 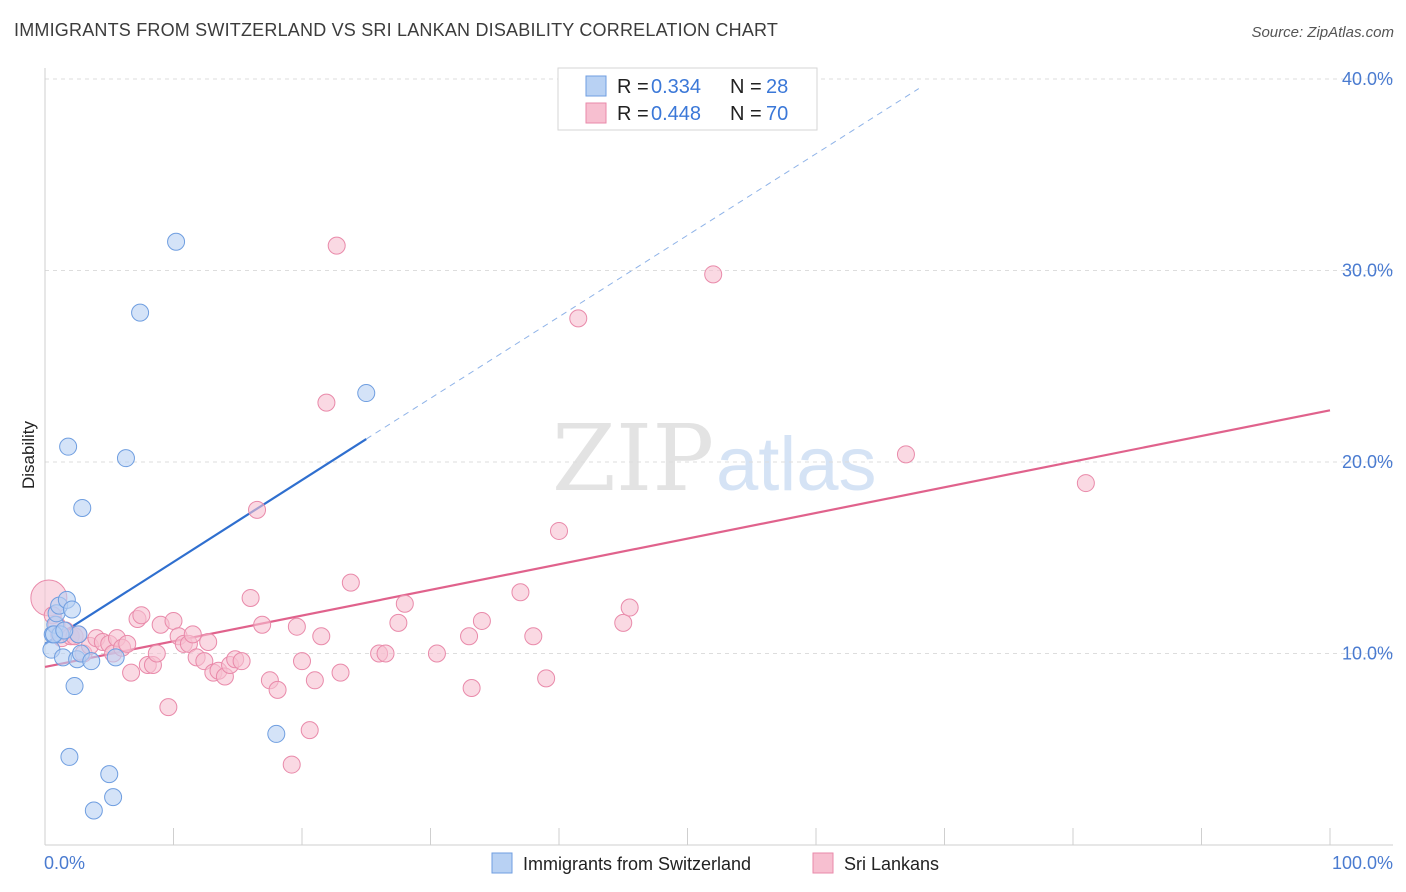 I want to click on legend: R = 0.334 N = 28 R = 0.448 N = 70, so click(x=687, y=99).